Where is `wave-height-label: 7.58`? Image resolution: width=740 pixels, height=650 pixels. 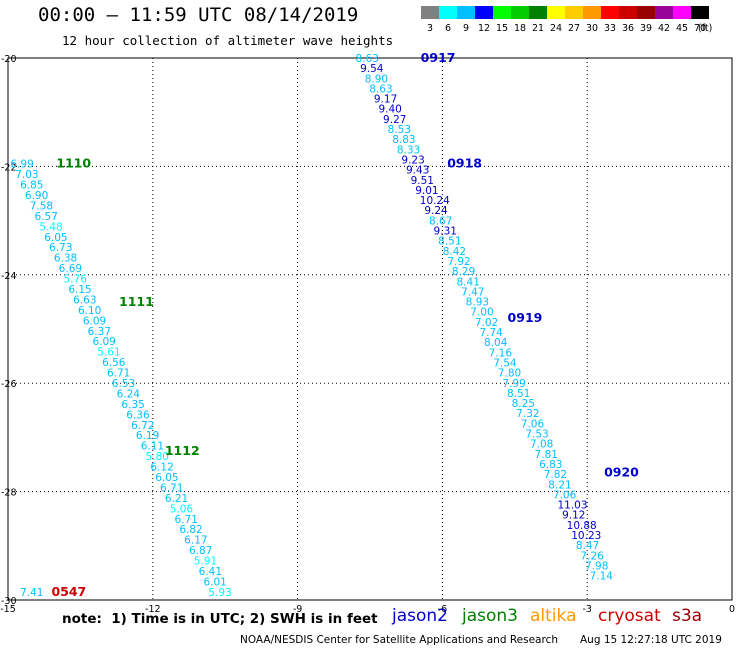
wave-height-label: 7.58 is located at coordinates (41, 206).